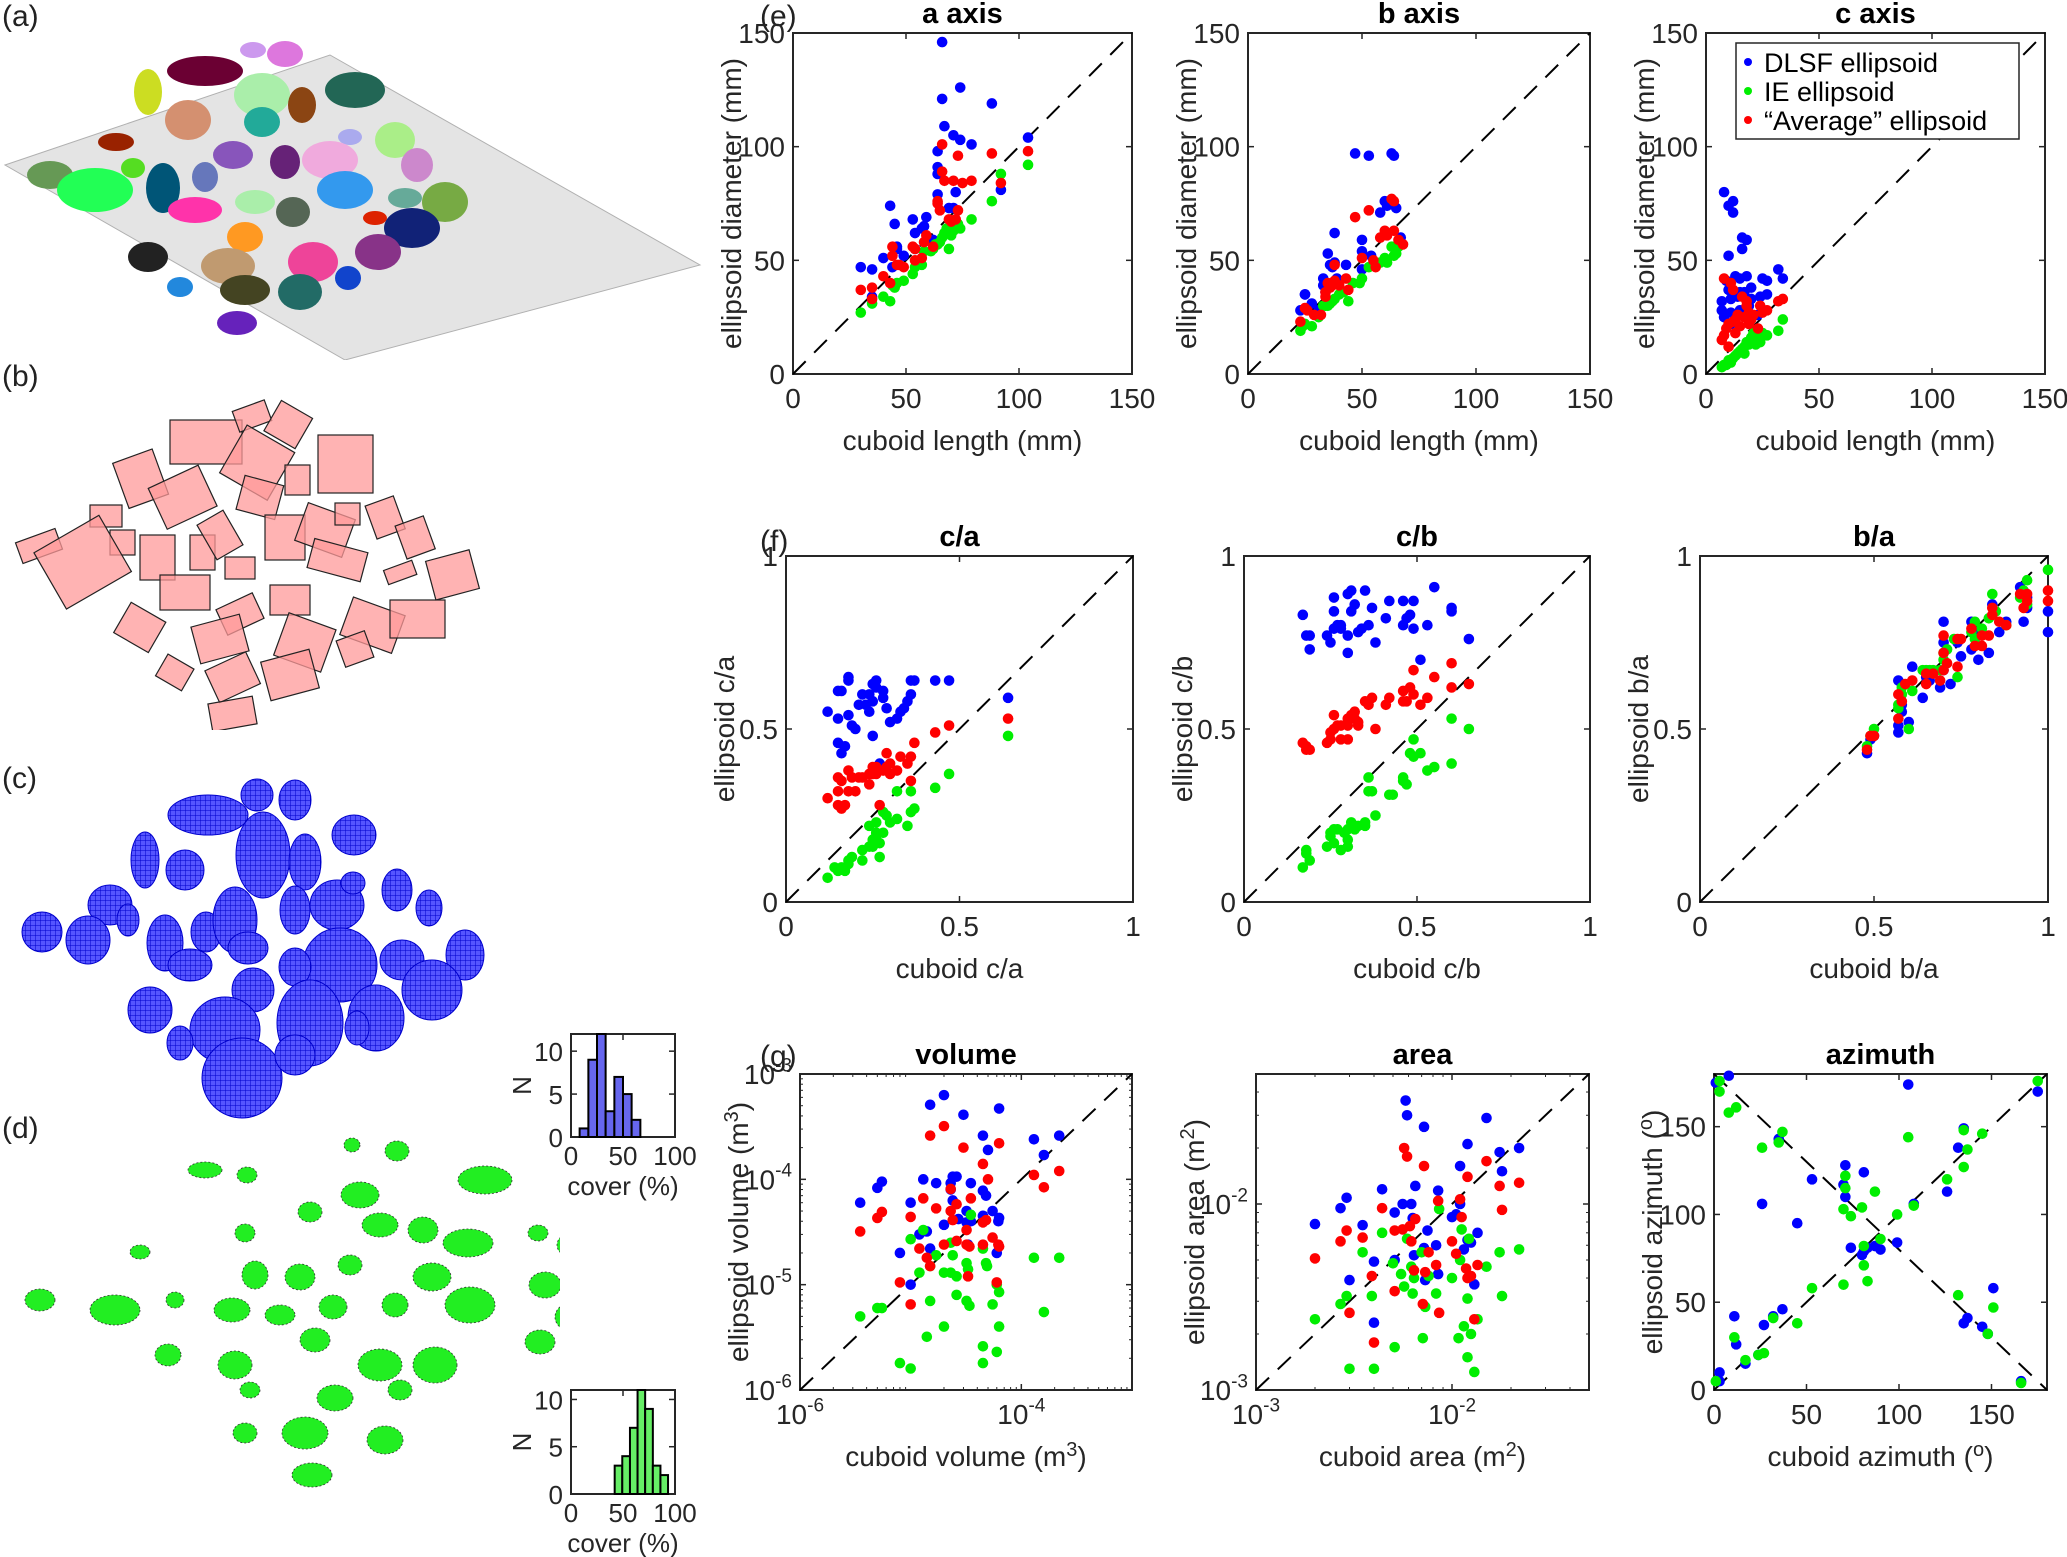 The height and width of the screenshot is (1557, 2067). I want to click on reference-line-identity, so click(1419, 203).